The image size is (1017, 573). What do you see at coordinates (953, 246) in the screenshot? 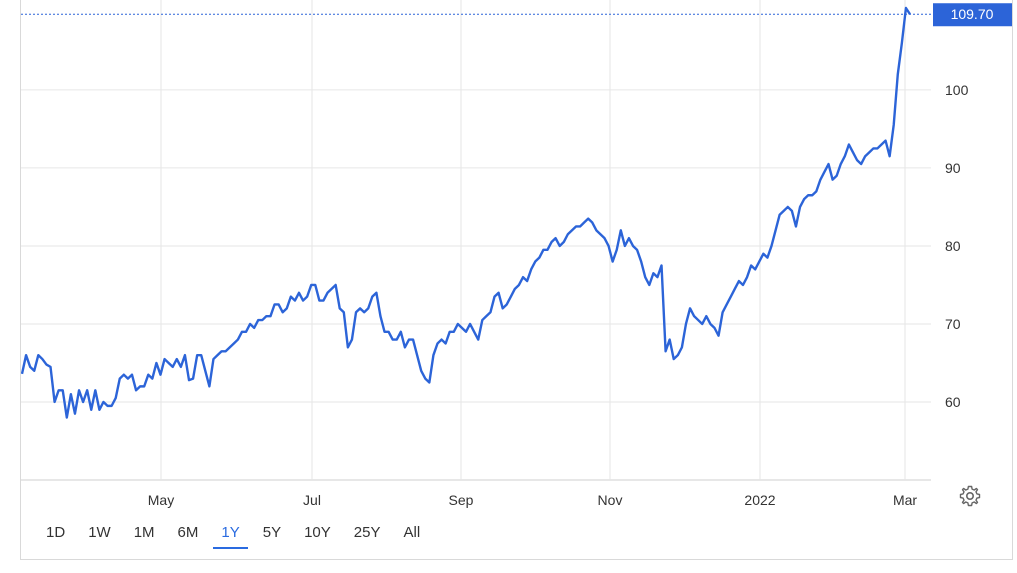
I see `y-tick-label: 80` at bounding box center [953, 246].